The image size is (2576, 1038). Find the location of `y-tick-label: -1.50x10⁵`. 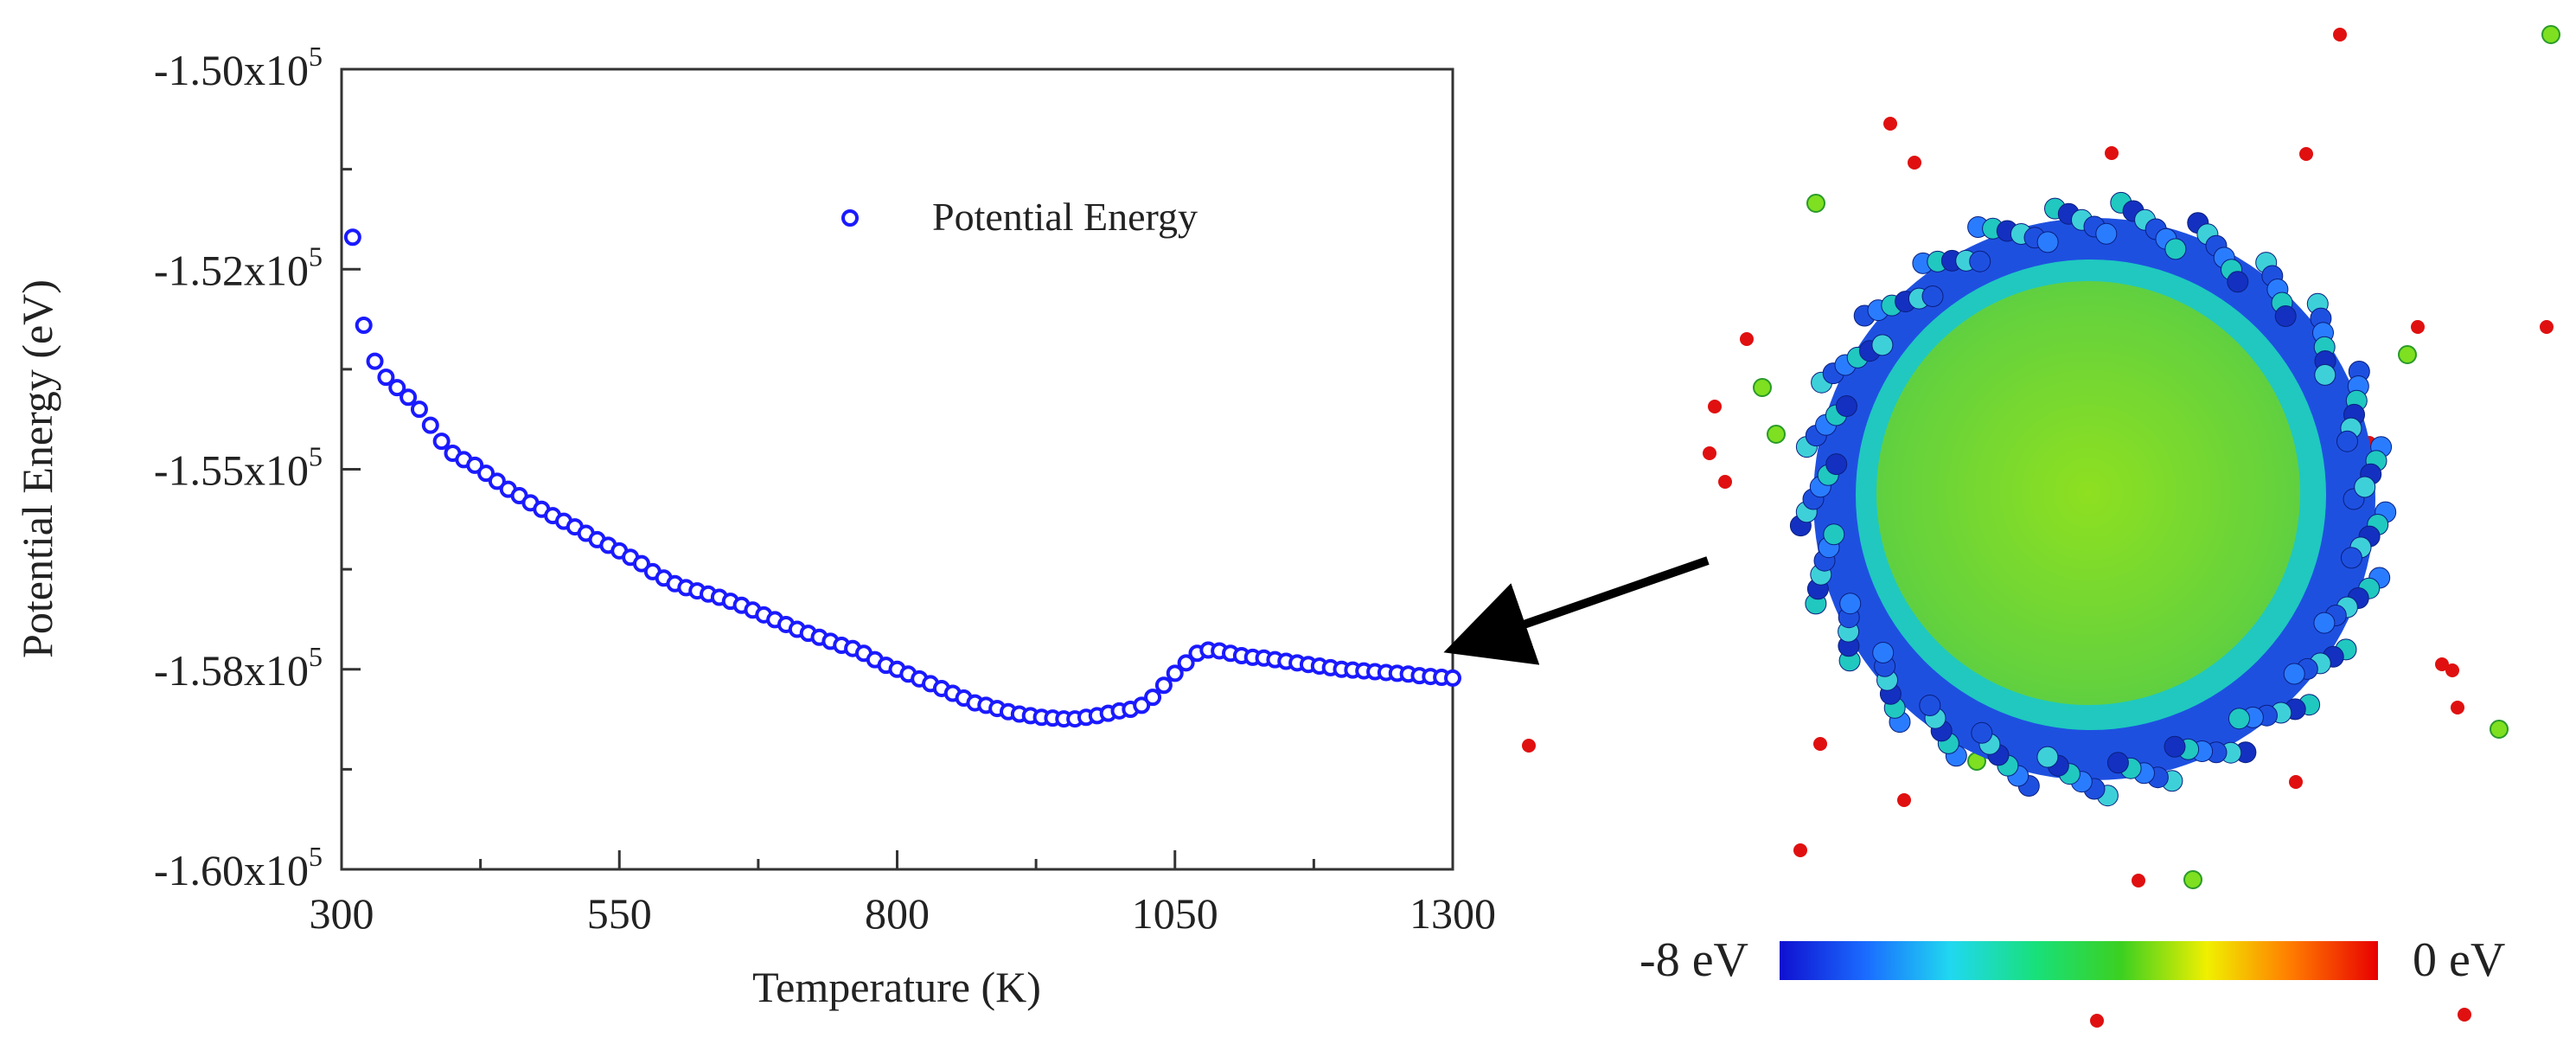

y-tick-label: -1.50x10⁵ is located at coordinates (239, 68).